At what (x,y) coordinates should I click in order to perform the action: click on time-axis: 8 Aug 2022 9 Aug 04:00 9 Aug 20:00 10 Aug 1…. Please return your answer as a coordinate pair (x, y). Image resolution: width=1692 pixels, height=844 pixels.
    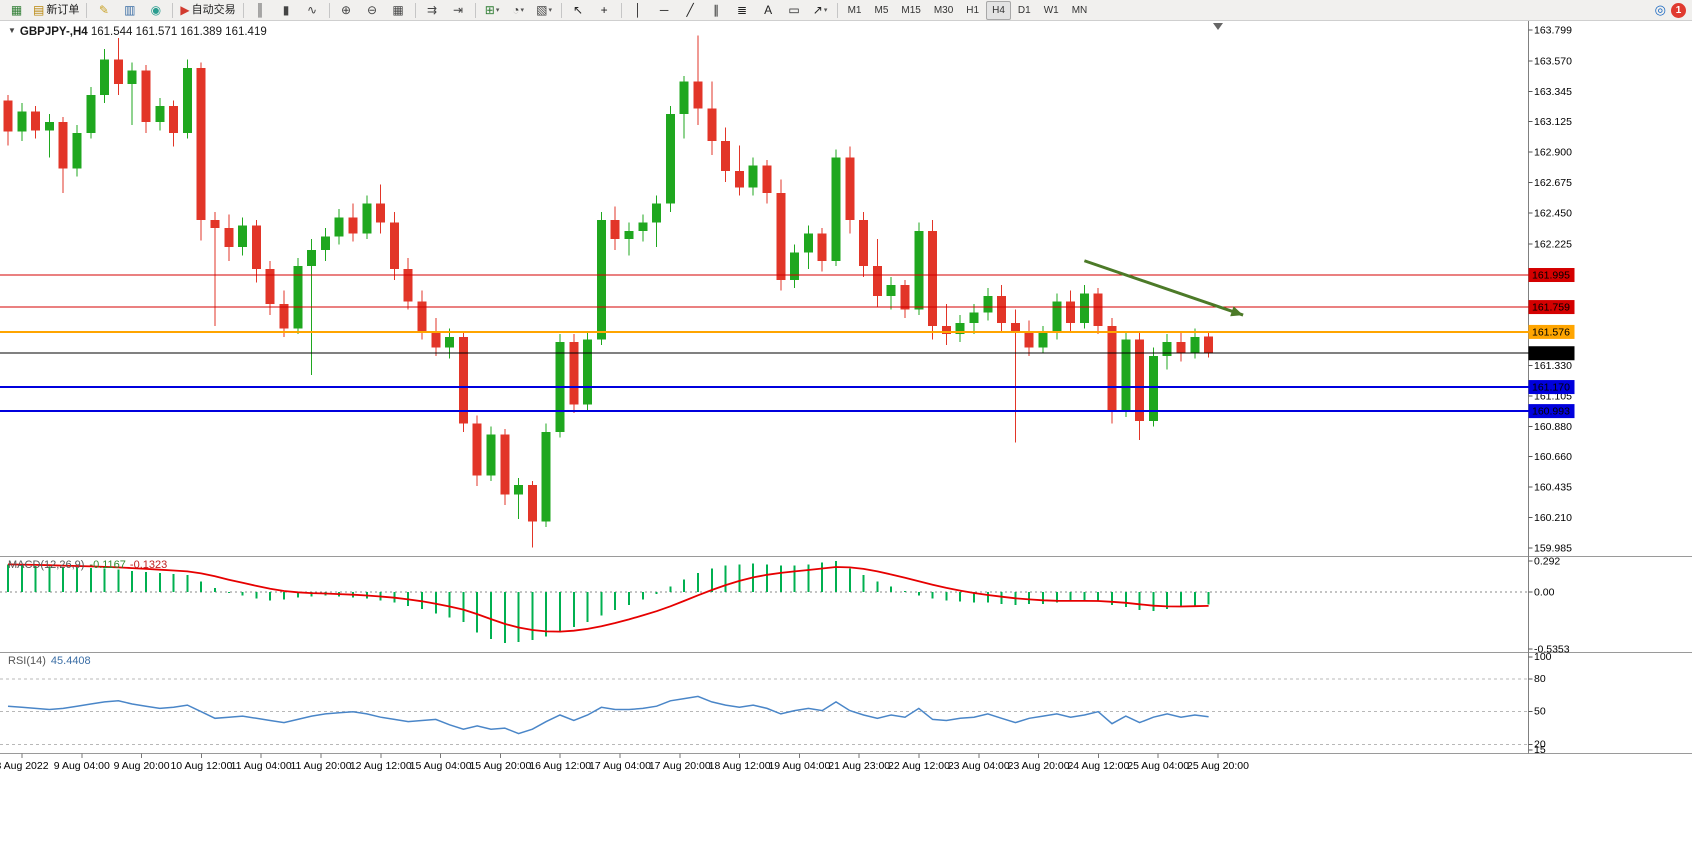
    Looking at the image, I should click on (624, 762).